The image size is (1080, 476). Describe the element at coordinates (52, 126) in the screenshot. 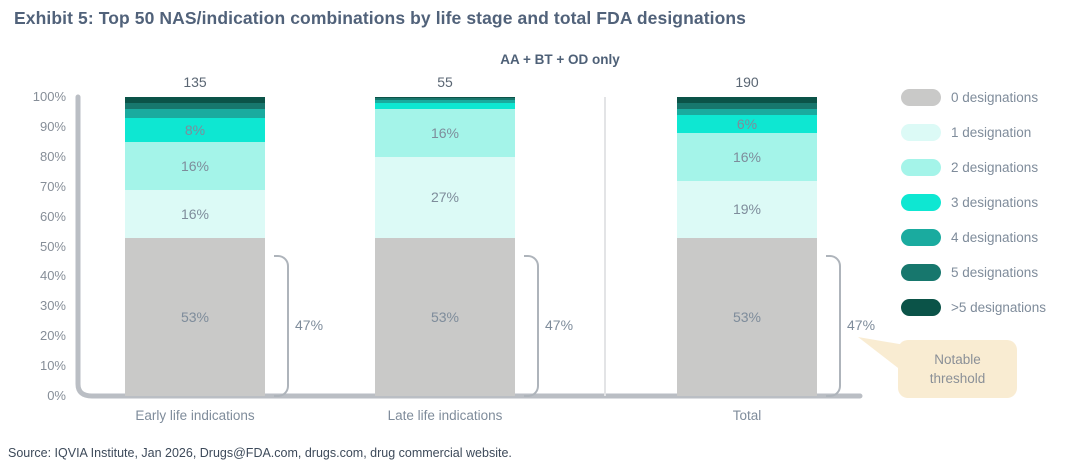

I see `y-axis-tick-label: 90%` at that location.